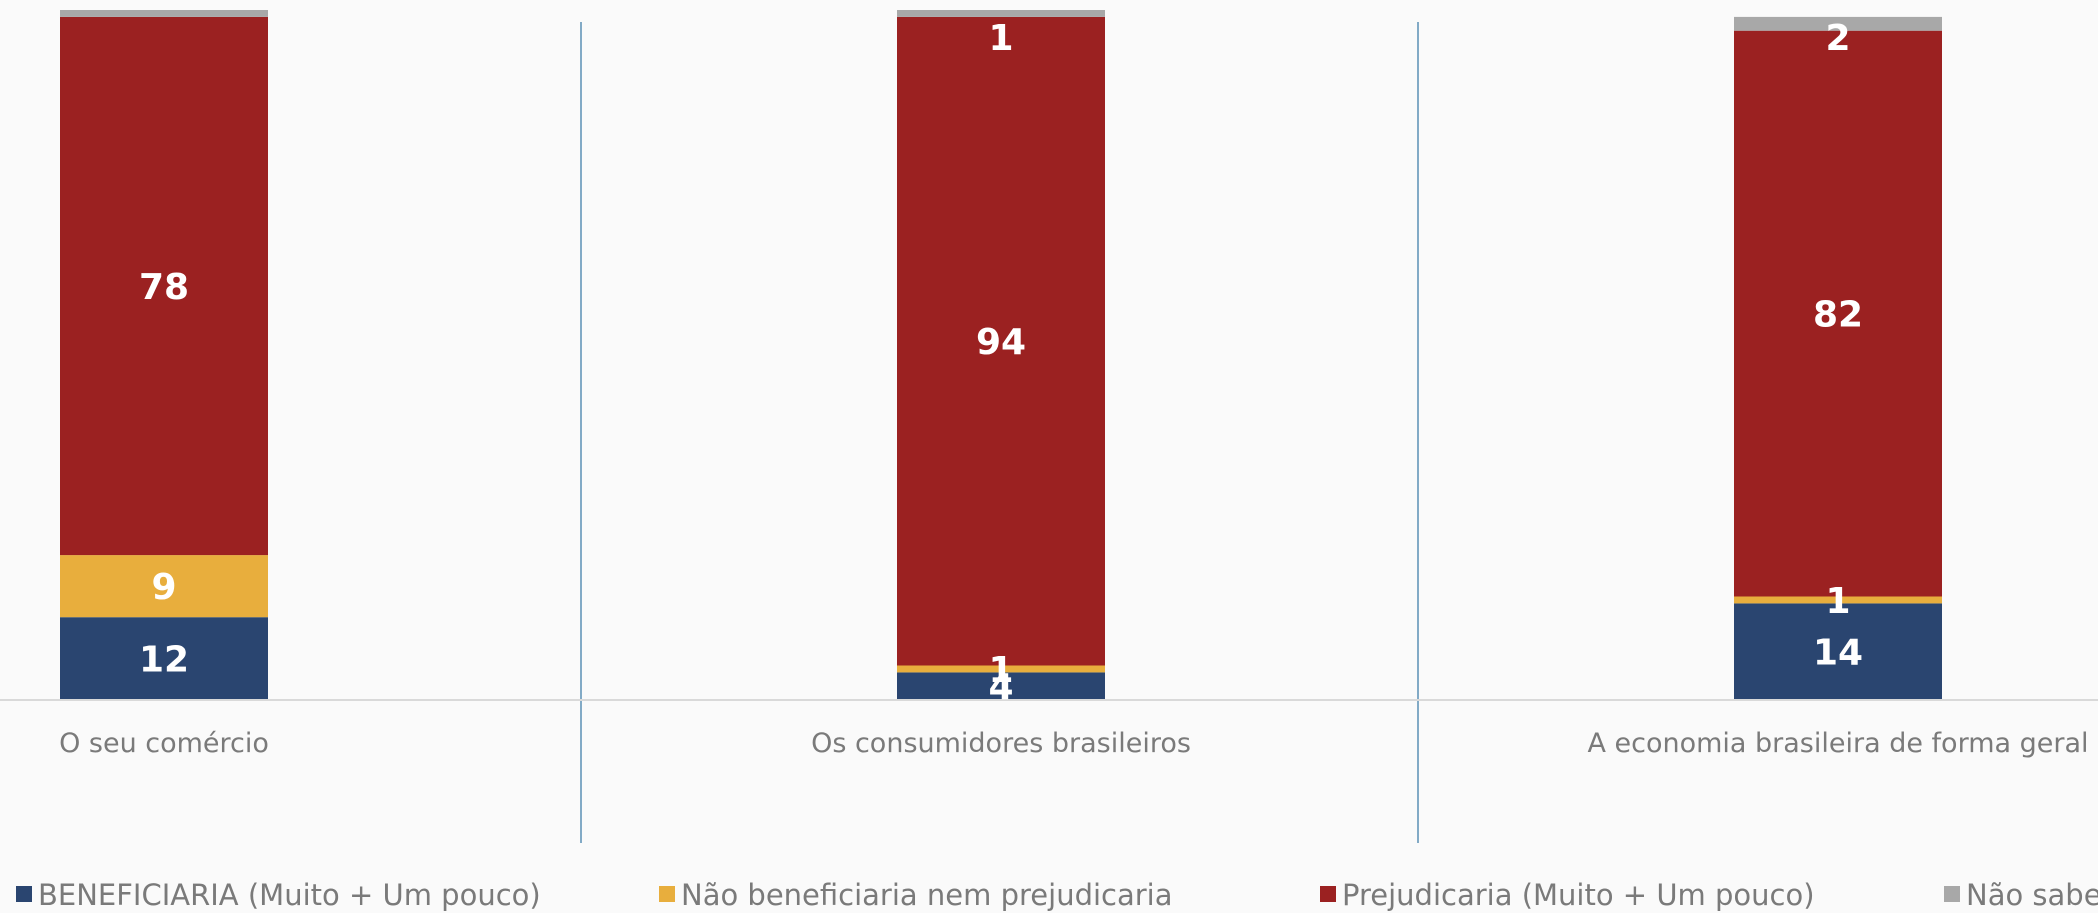 The image size is (2098, 913). Describe the element at coordinates (927, 895) in the screenshot. I see `legend-entry-2: Não beneficiaria nem prejudicaria` at that location.